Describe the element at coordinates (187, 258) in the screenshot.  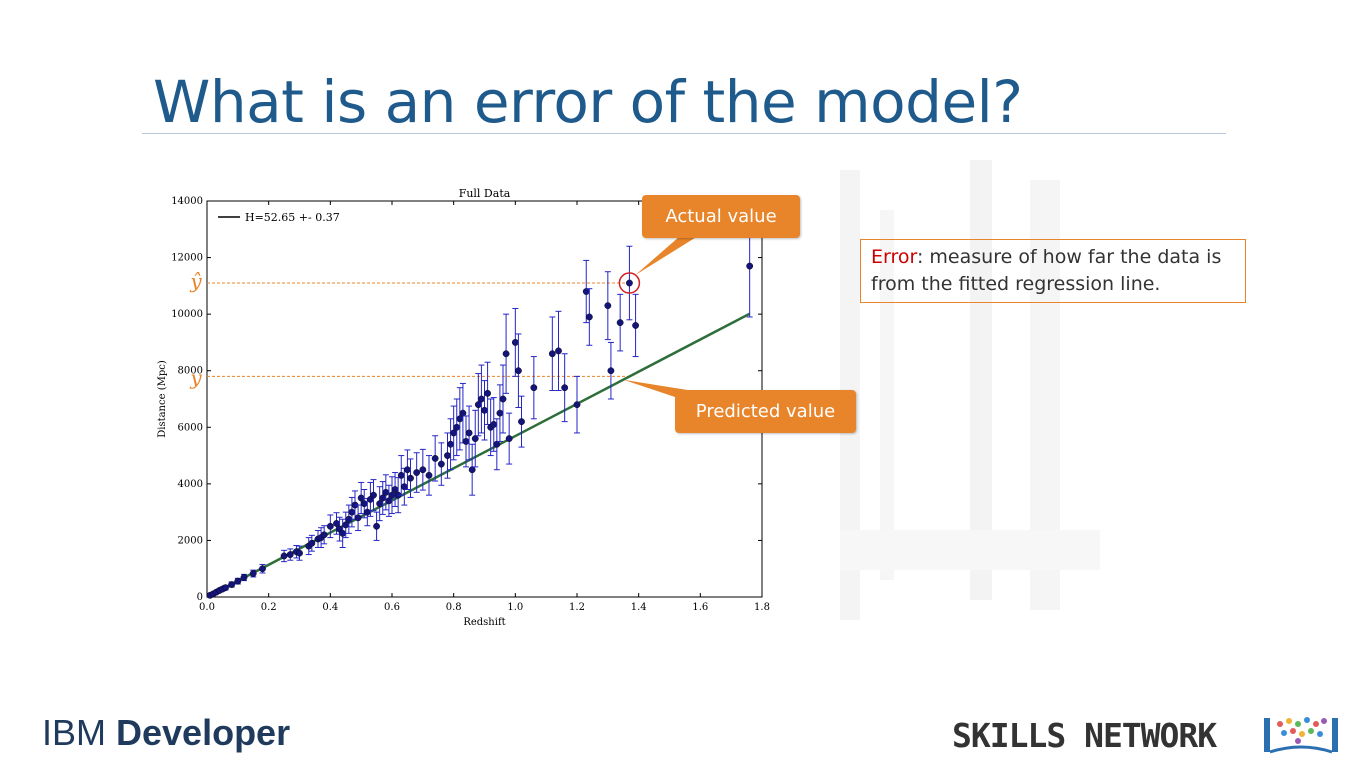
I see `y-tick-label: 12000` at that location.